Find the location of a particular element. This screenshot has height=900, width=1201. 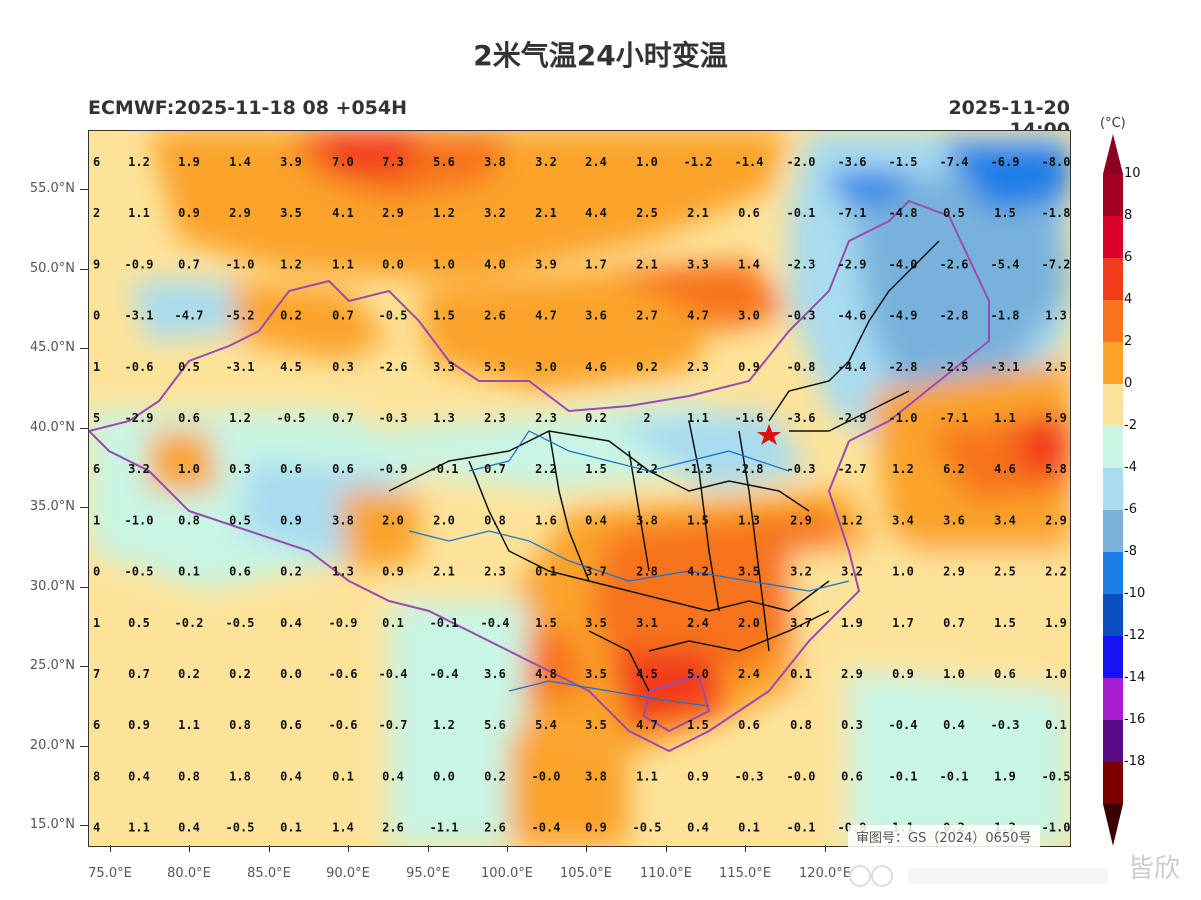

grid-value: -5.4 is located at coordinates (1005, 264).